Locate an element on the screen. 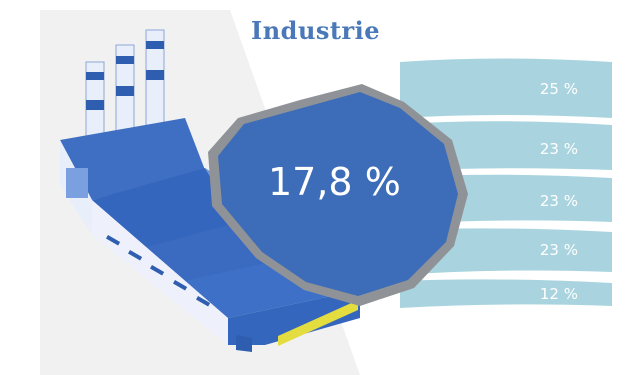 This screenshot has height=375, width=628. band-label-1: 25 % is located at coordinates (558, 89).